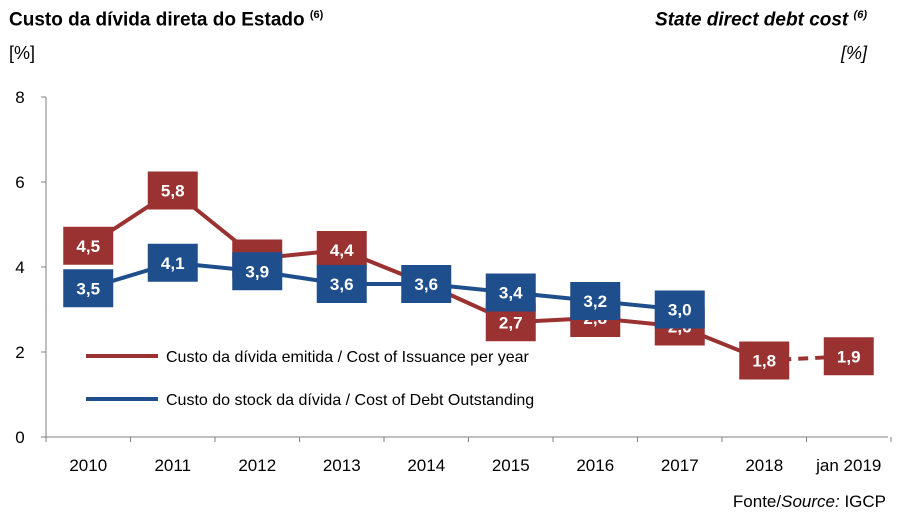 The image size is (900, 530). I want to click on issuance-series-data-label: 2,7, so click(511, 322).